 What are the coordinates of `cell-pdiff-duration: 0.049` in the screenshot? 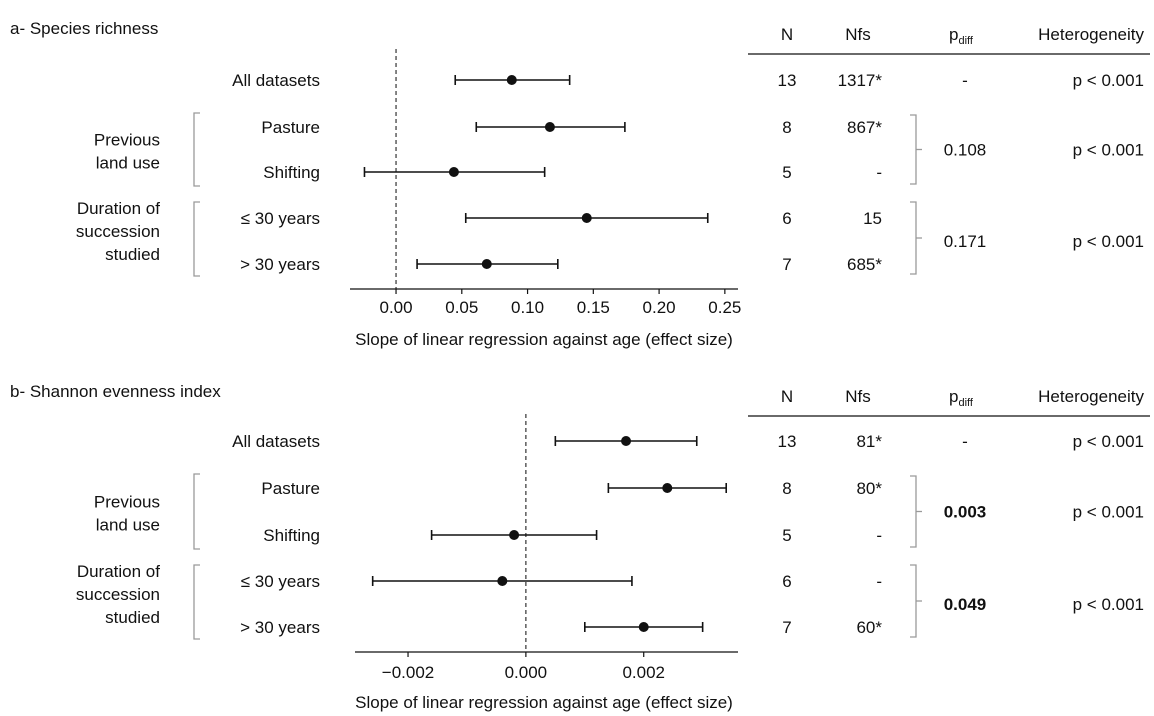 It's located at (965, 604).